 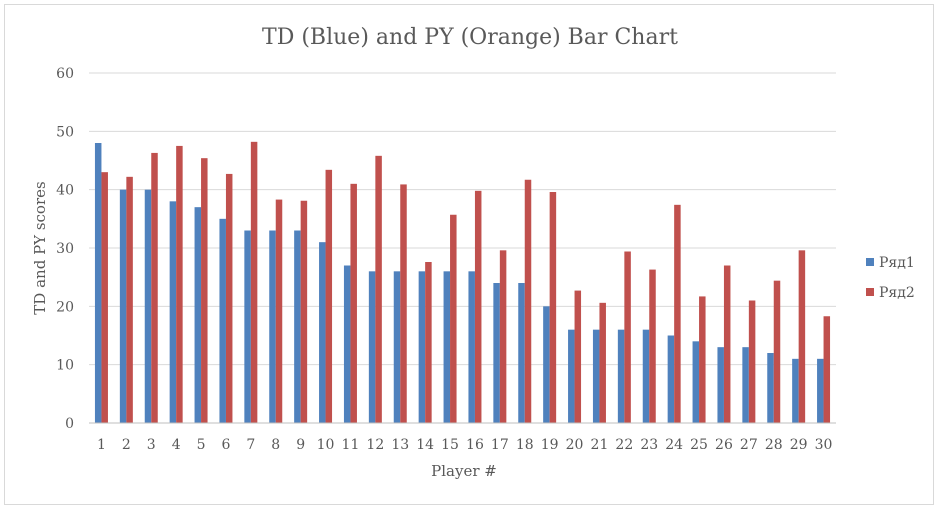 What do you see at coordinates (600, 445) in the screenshot?
I see `x-tick-label: 21` at bounding box center [600, 445].